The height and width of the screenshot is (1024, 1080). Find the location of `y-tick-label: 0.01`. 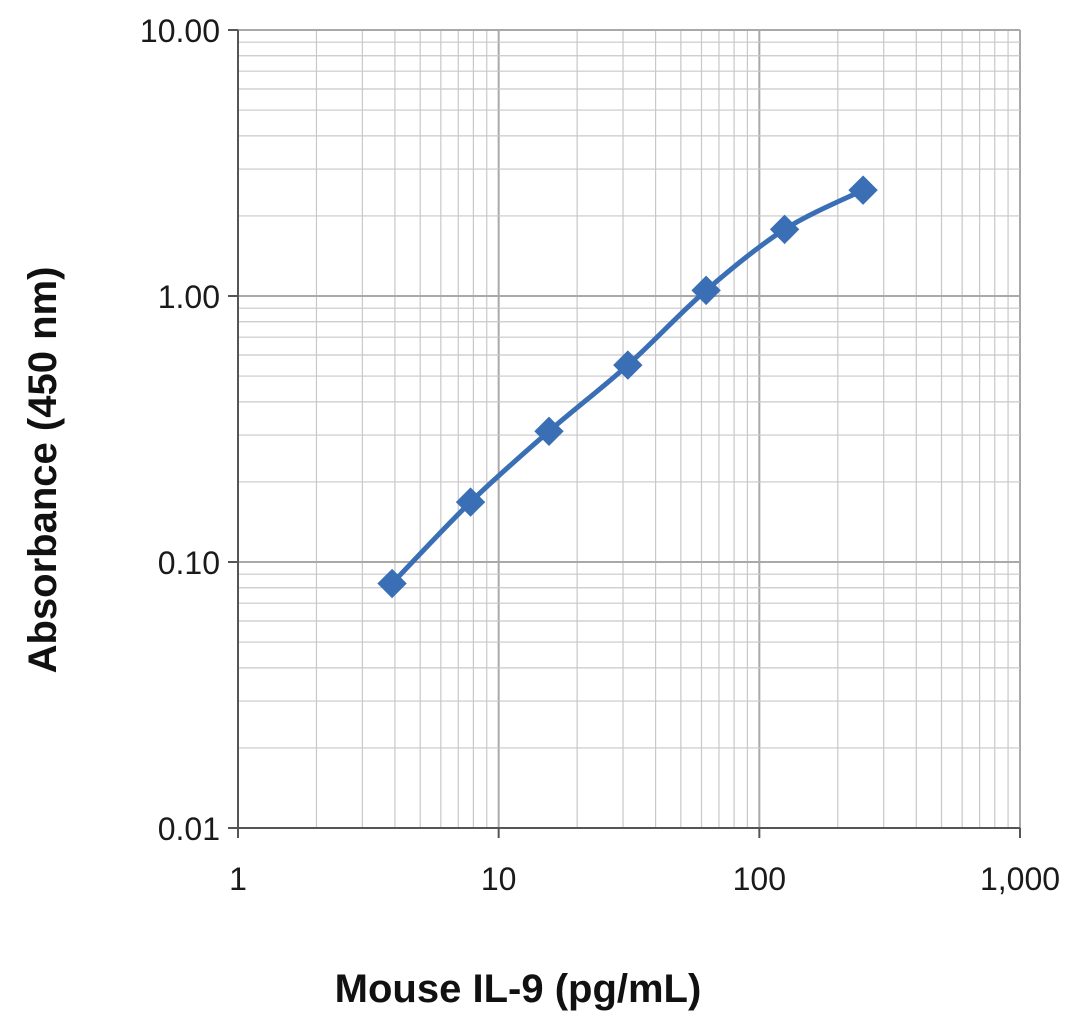

y-tick-label: 0.01 is located at coordinates (189, 829).